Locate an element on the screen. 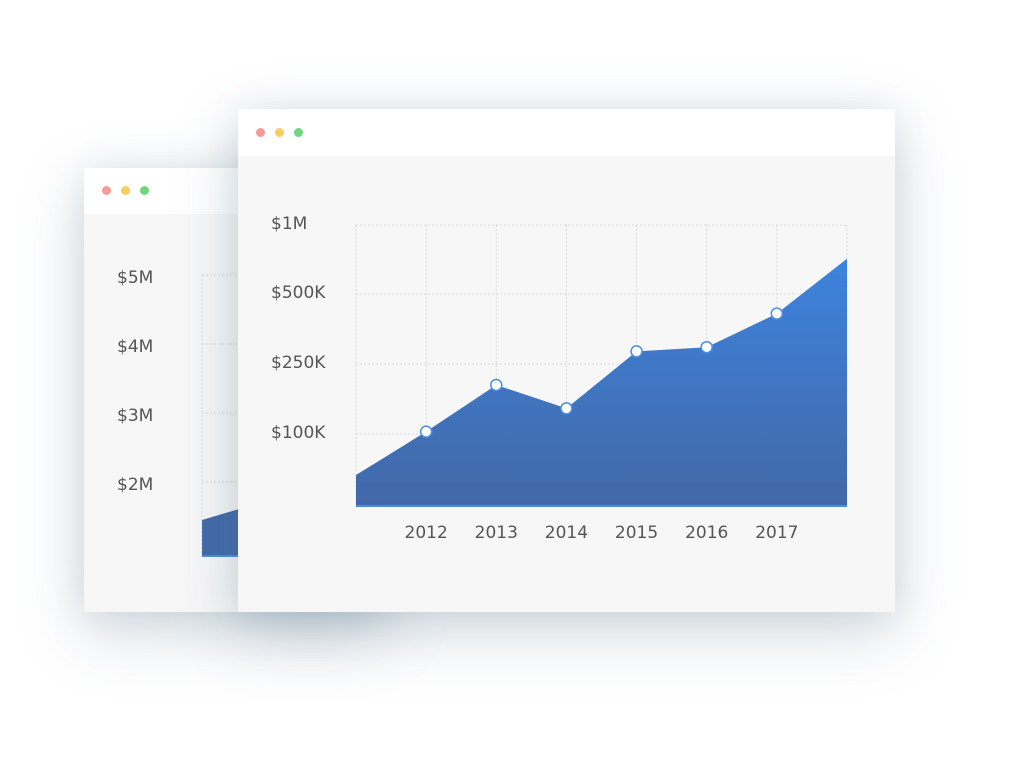 Image resolution: width=1009 pixels, height=769 pixels. y-tick-label: $100K is located at coordinates (298, 433).